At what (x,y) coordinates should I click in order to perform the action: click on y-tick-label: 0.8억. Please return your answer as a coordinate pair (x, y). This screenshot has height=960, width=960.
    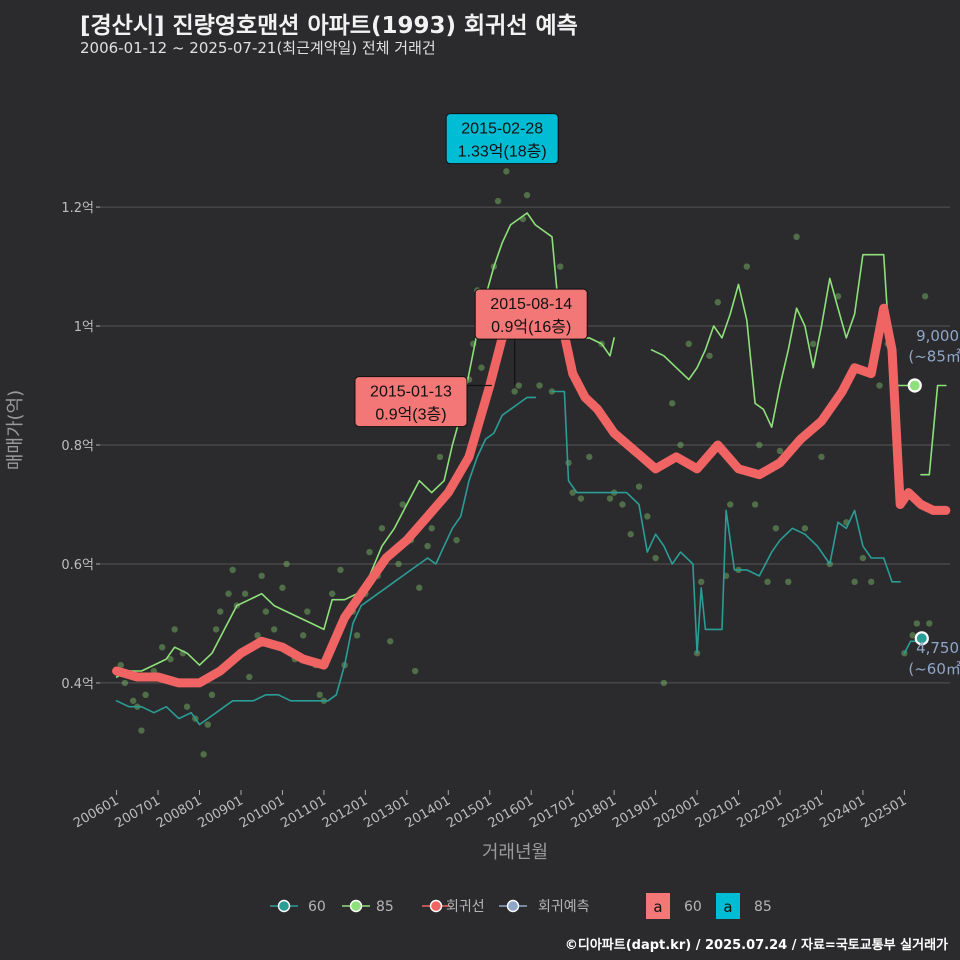
    Looking at the image, I should click on (77, 446).